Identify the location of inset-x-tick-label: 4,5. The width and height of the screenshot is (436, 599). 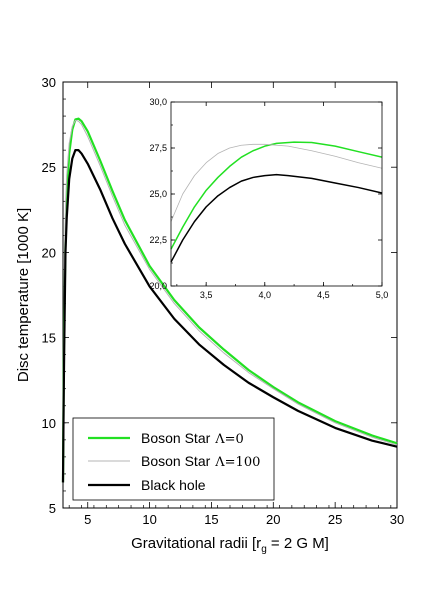
(323, 295).